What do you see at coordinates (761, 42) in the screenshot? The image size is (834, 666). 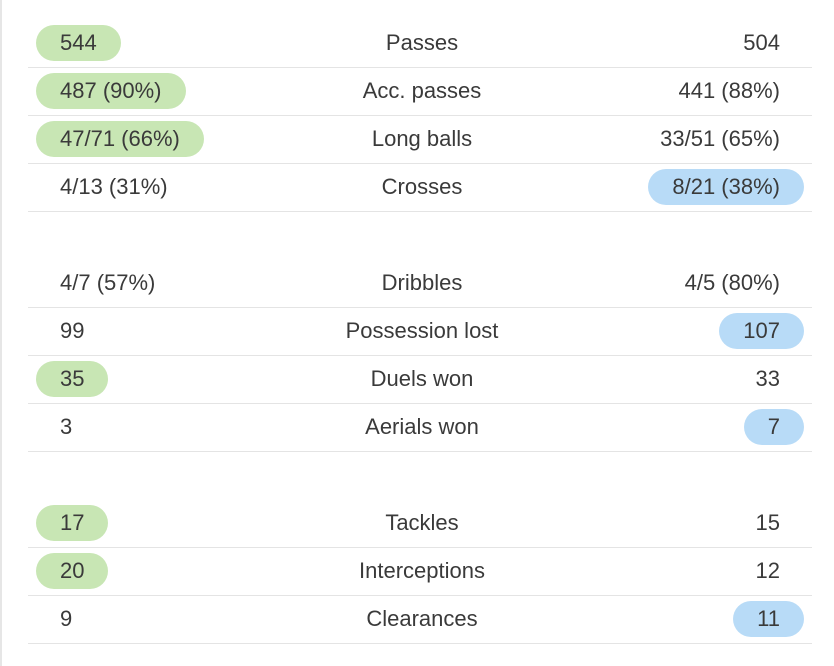 I see `away-value: 504` at bounding box center [761, 42].